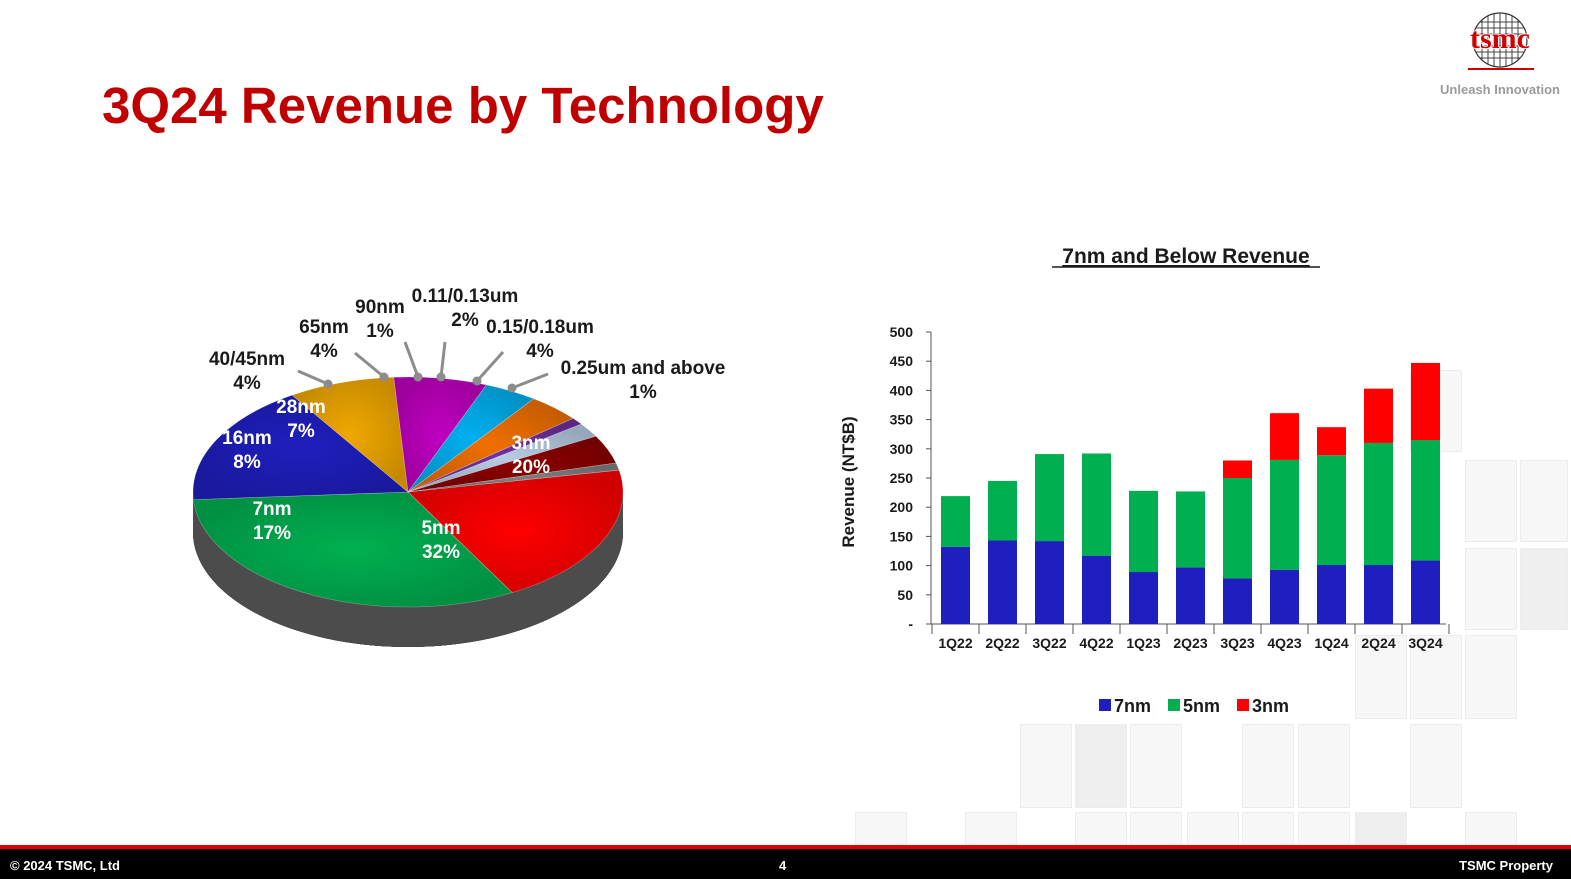 The image size is (1571, 879). I want to click on pie-slice-90nm, so click(495, 455).